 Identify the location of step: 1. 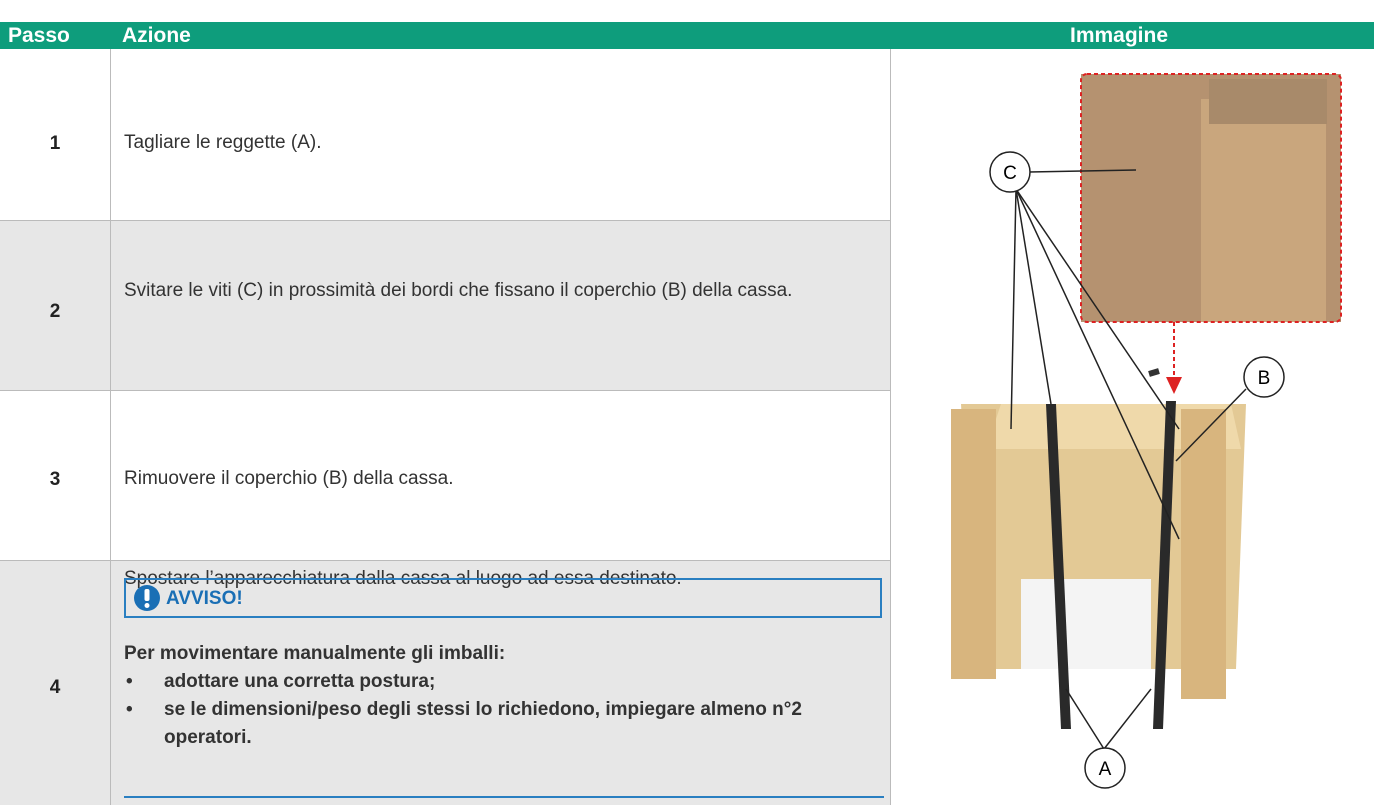
(55, 143).